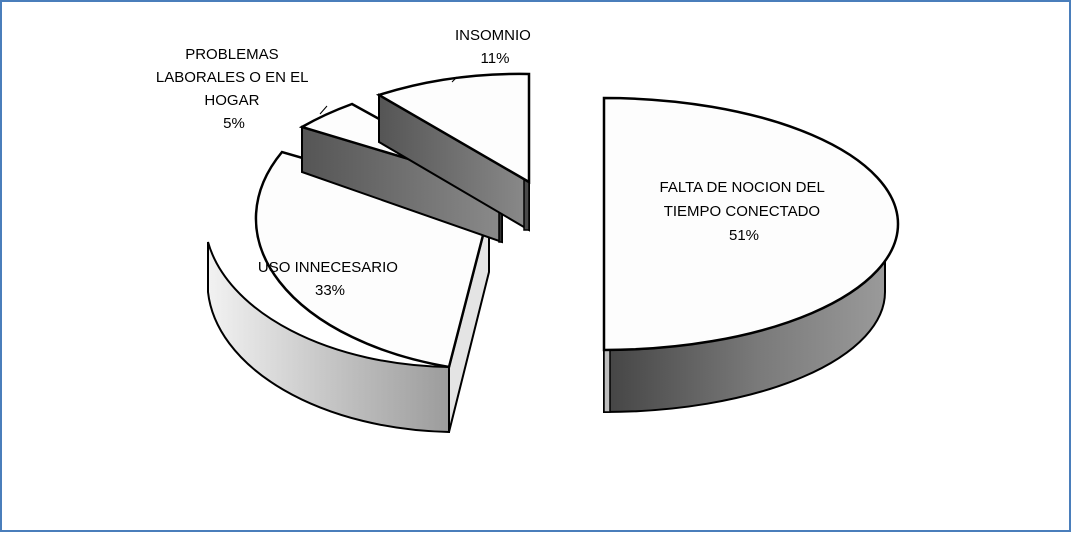  What do you see at coordinates (454, 79) in the screenshot?
I see `leader-line-insomnio` at bounding box center [454, 79].